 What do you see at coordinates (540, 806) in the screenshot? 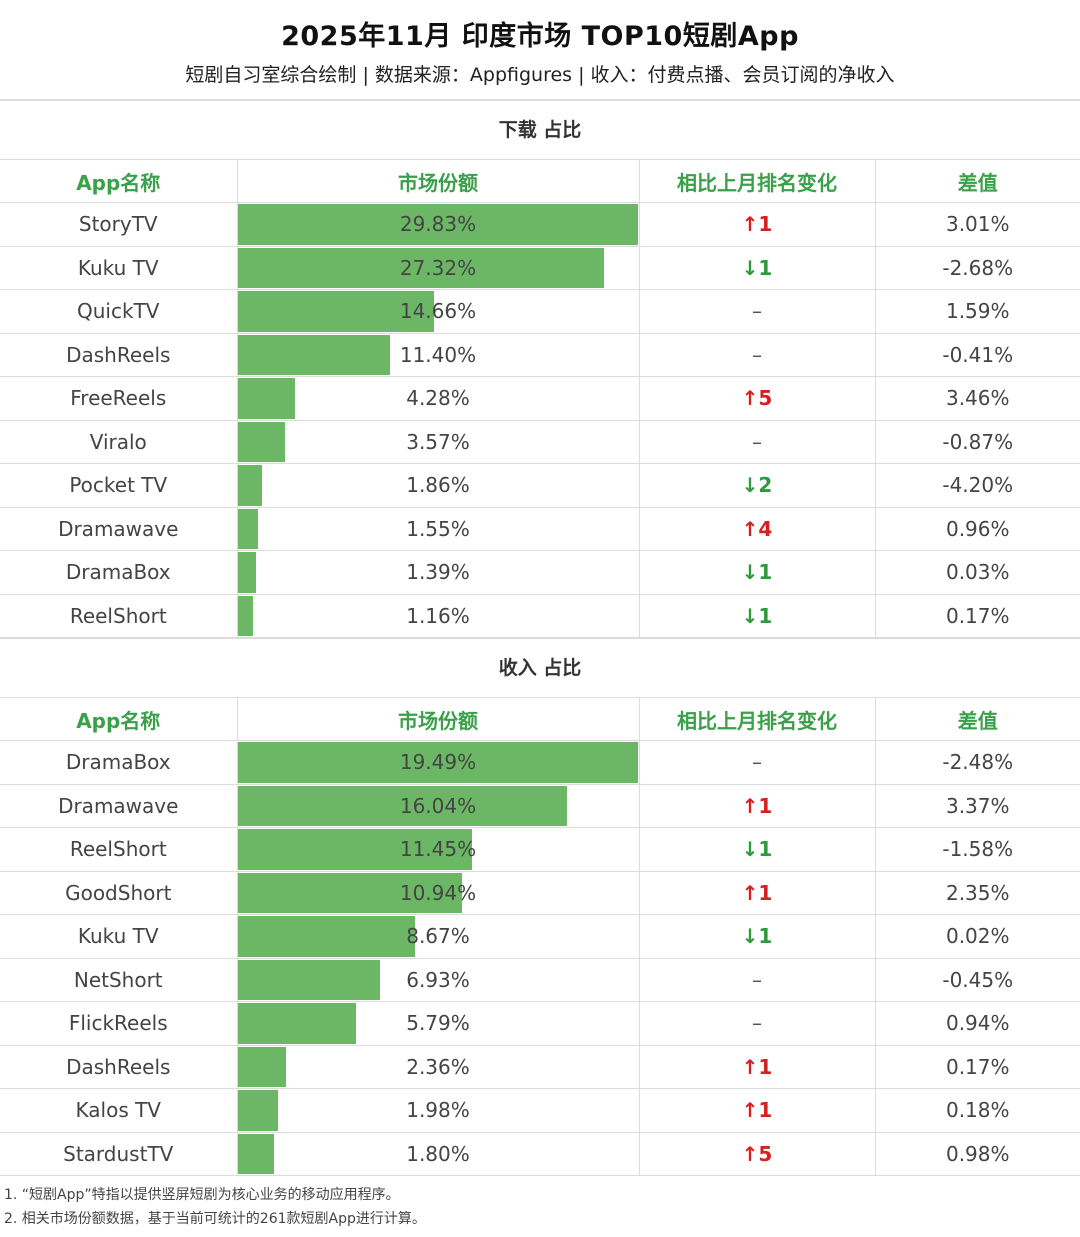
I see `table-row: Dramawave 16.04% ↑1 3.37%` at bounding box center [540, 806].